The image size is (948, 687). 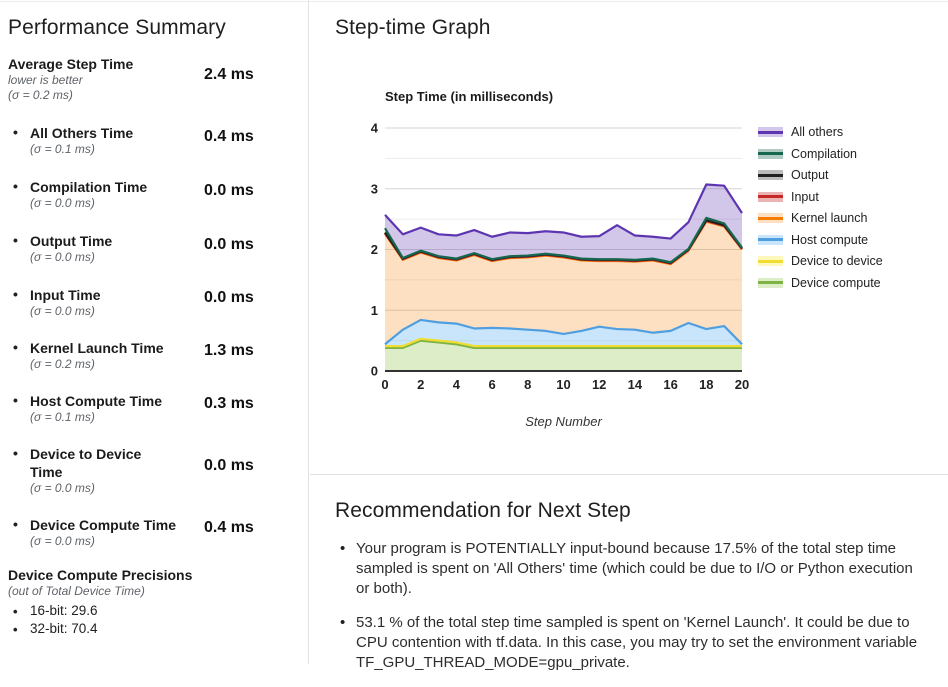 What do you see at coordinates (154, 532) in the screenshot?
I see `metric-row: • Device Compute Time (σ = 0.0 ms) 0.4 ms` at bounding box center [154, 532].